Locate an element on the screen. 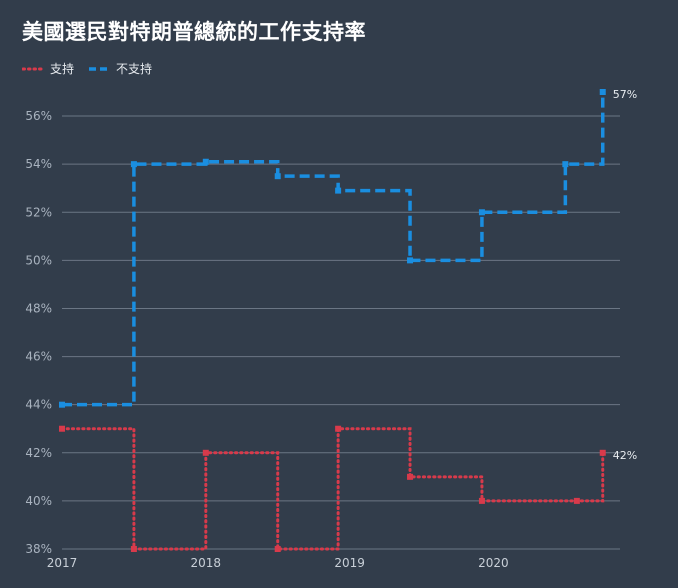 The width and height of the screenshot is (678, 588). y-tick-label-5: 48% is located at coordinates (38, 308).